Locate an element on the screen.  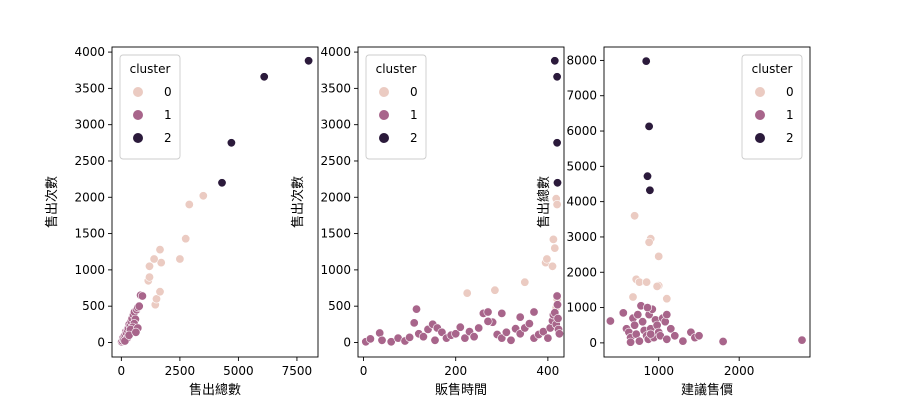
y-tick-label: 3000 is located at coordinates (335, 125).